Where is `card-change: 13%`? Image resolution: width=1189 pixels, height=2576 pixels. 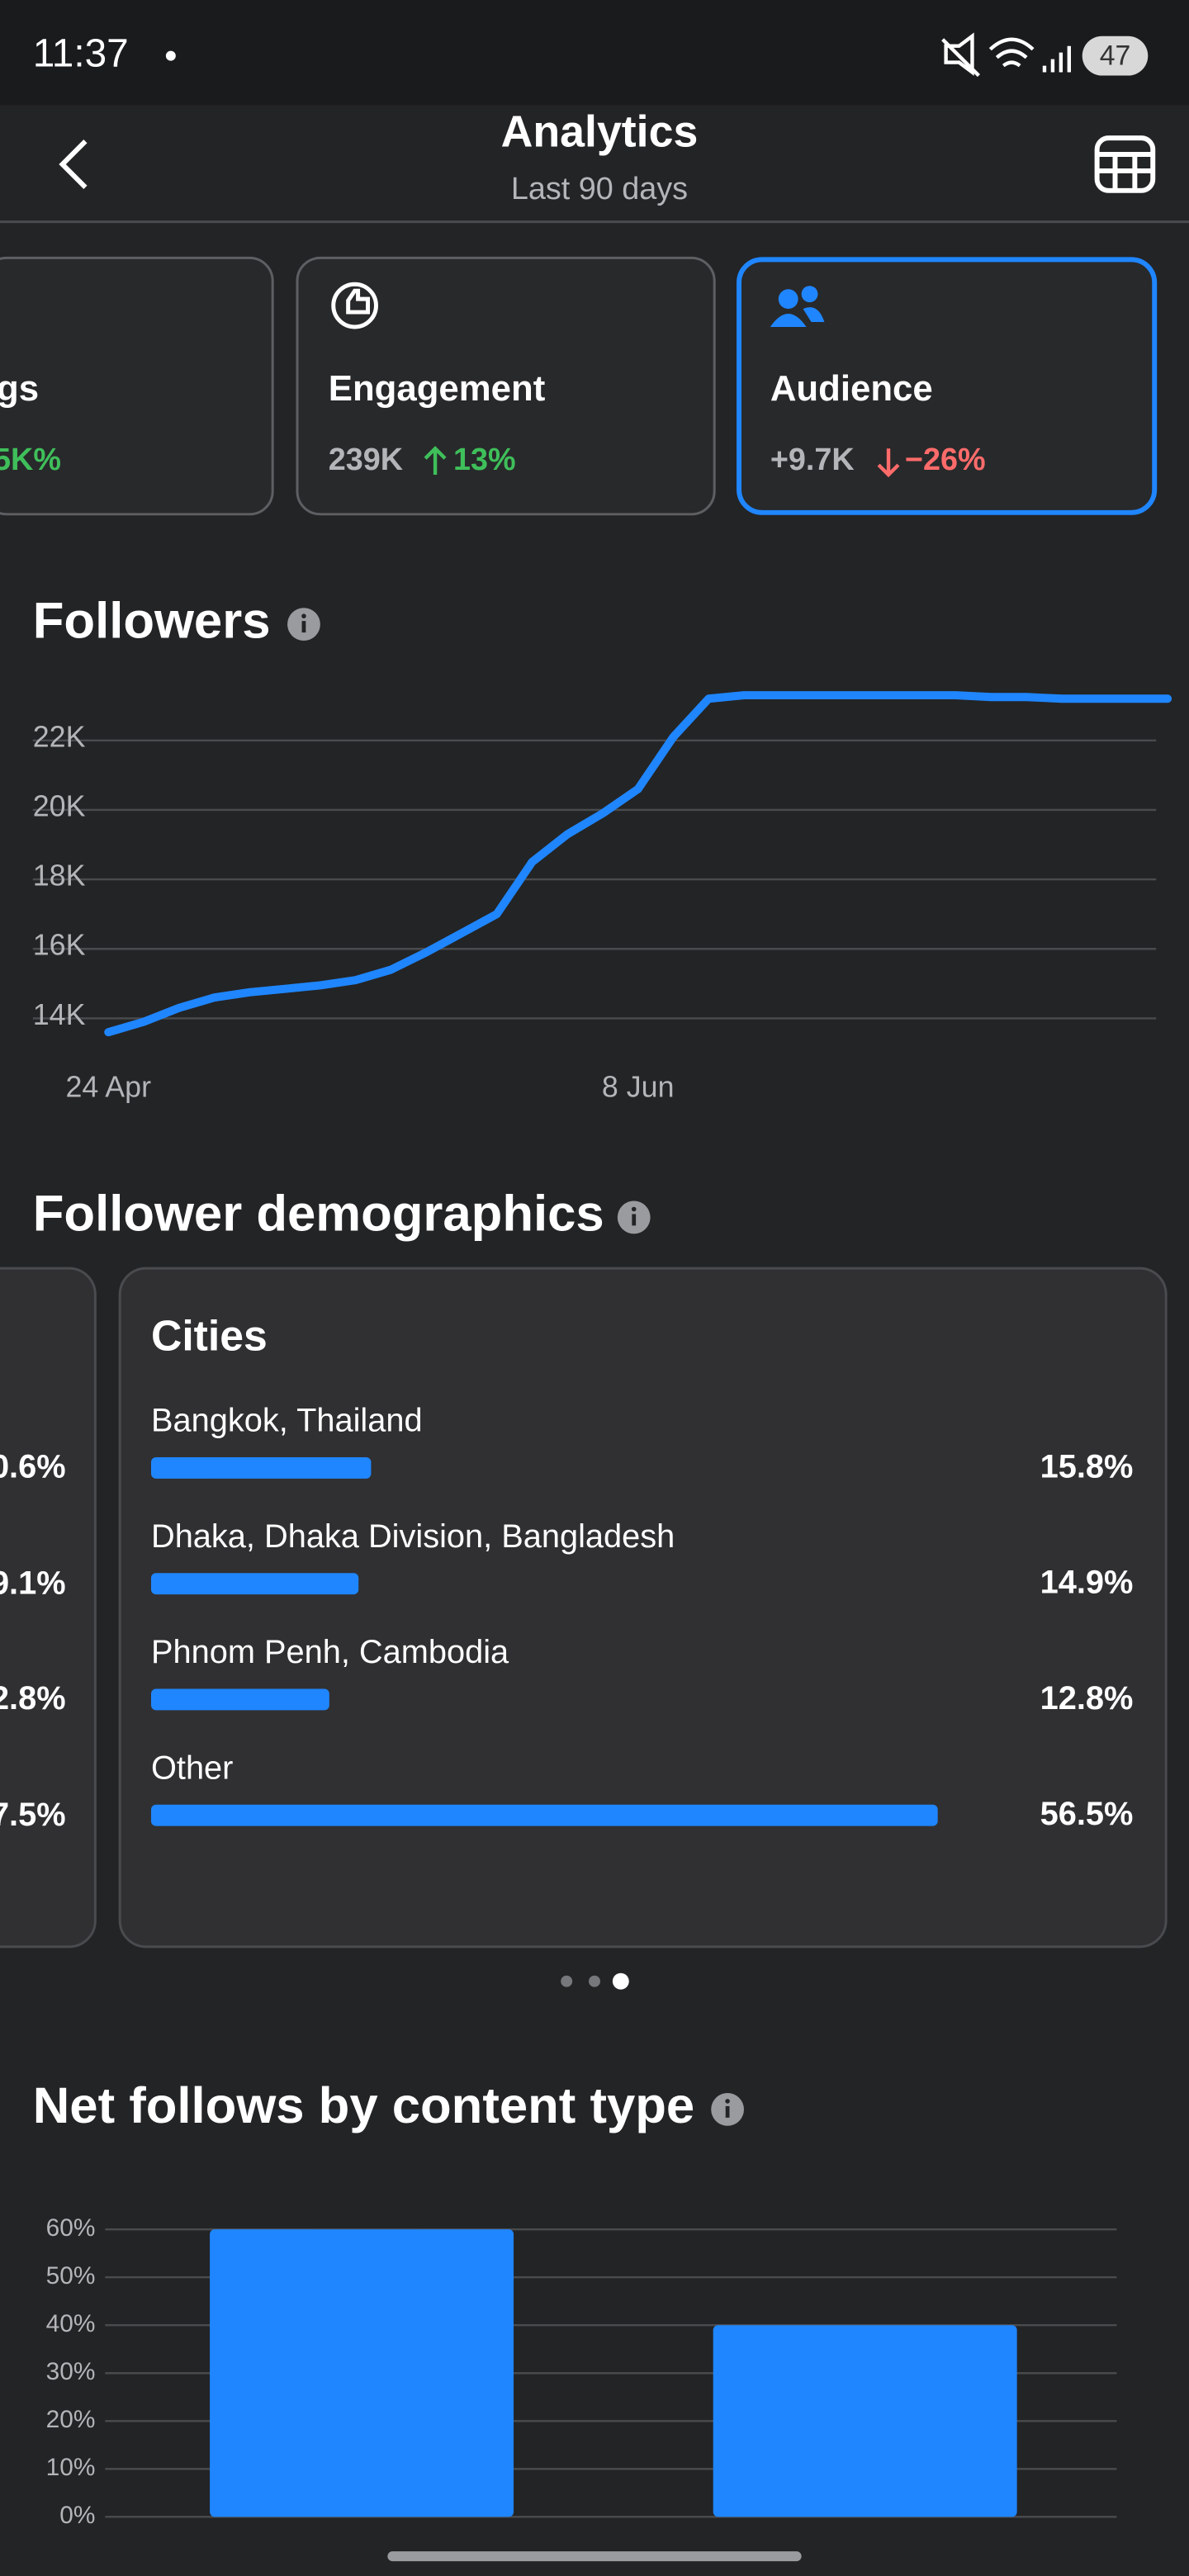
card-change: 13% is located at coordinates (484, 460).